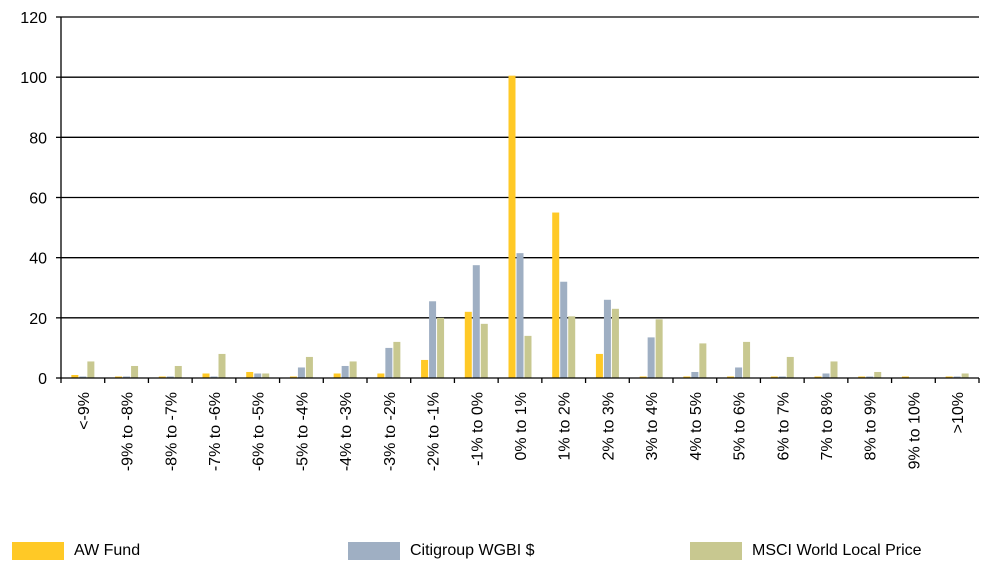 This screenshot has width=1004, height=570. Describe the element at coordinates (472, 550) in the screenshot. I see `legend-label: Citigroup WGBI $` at that location.